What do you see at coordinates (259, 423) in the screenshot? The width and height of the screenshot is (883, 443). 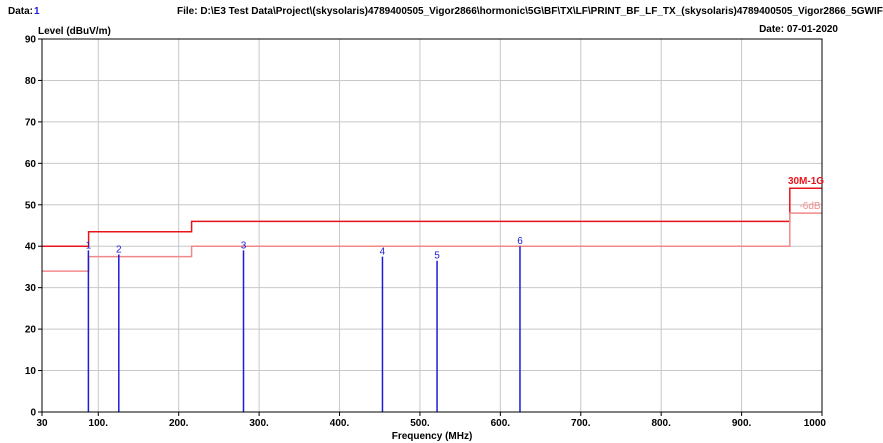 I see `x-tick-label: 300.` at bounding box center [259, 423].